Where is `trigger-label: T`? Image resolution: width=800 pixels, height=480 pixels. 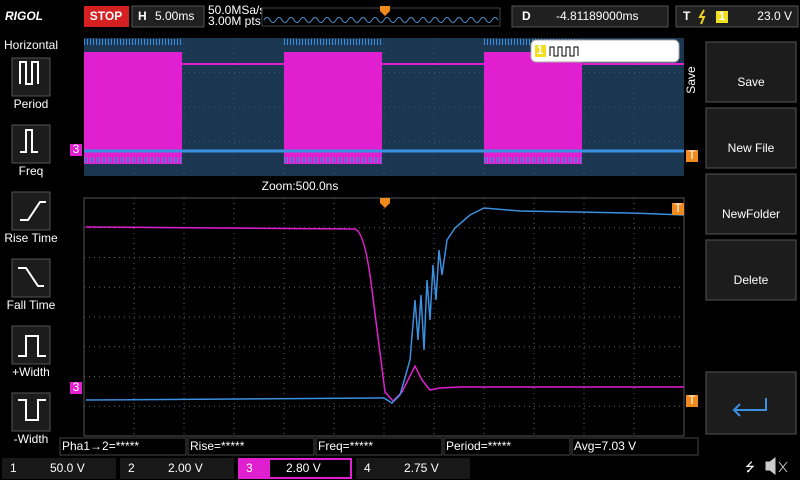
trigger-label: T is located at coordinates (687, 16).